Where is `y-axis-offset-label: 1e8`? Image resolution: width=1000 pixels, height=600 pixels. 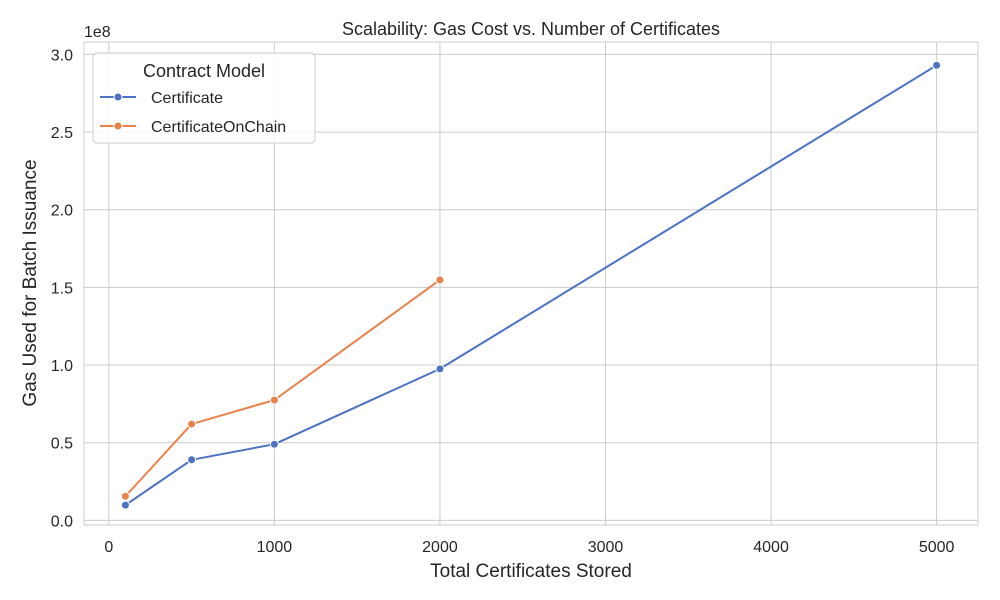 y-axis-offset-label: 1e8 is located at coordinates (97, 32).